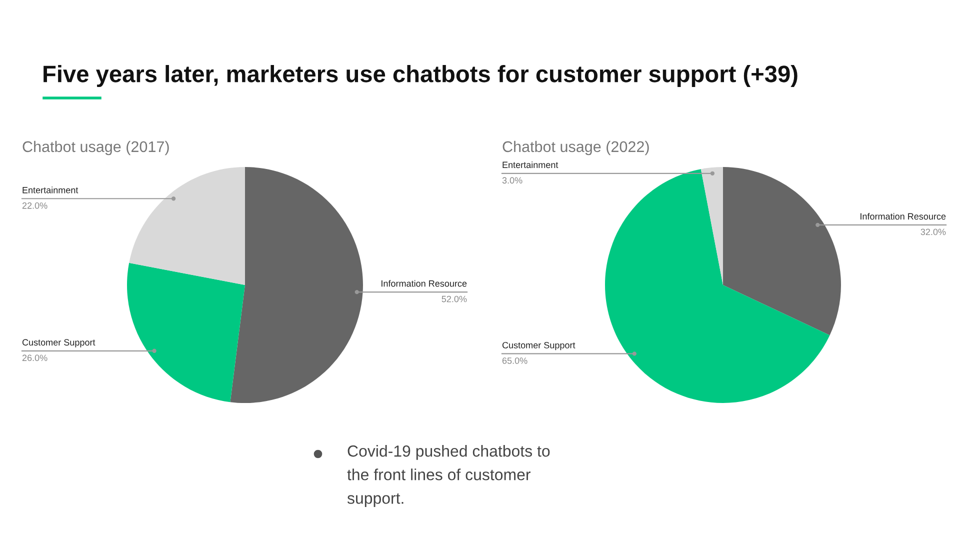  What do you see at coordinates (35, 205) in the screenshot?
I see `data-label: 22.0%` at bounding box center [35, 205].